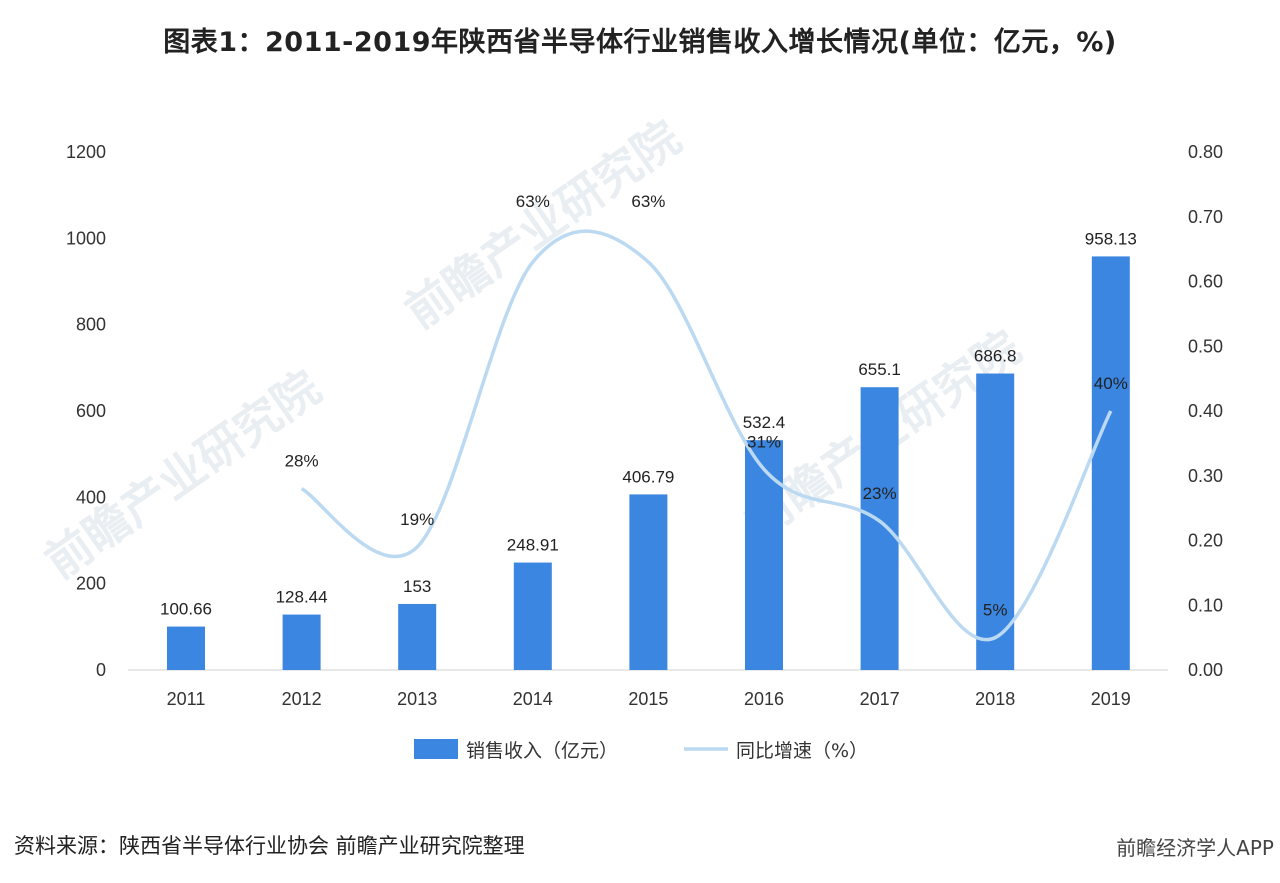 The image size is (1280, 883). Describe the element at coordinates (417, 519) in the screenshot. I see `line-label: 19%` at that location.